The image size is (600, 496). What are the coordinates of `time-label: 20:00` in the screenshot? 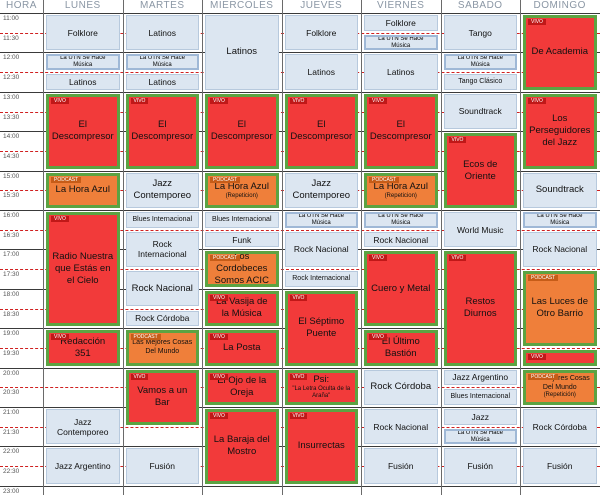 It's located at (11, 374).